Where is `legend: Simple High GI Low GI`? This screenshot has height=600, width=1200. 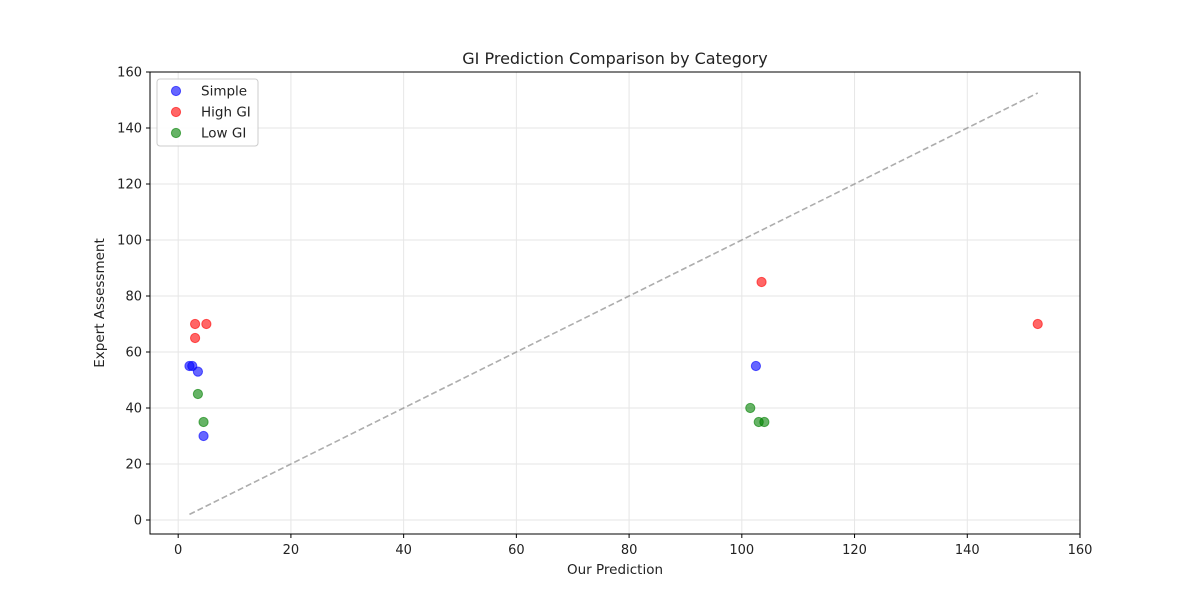 legend: Simple High GI Low GI is located at coordinates (207, 112).